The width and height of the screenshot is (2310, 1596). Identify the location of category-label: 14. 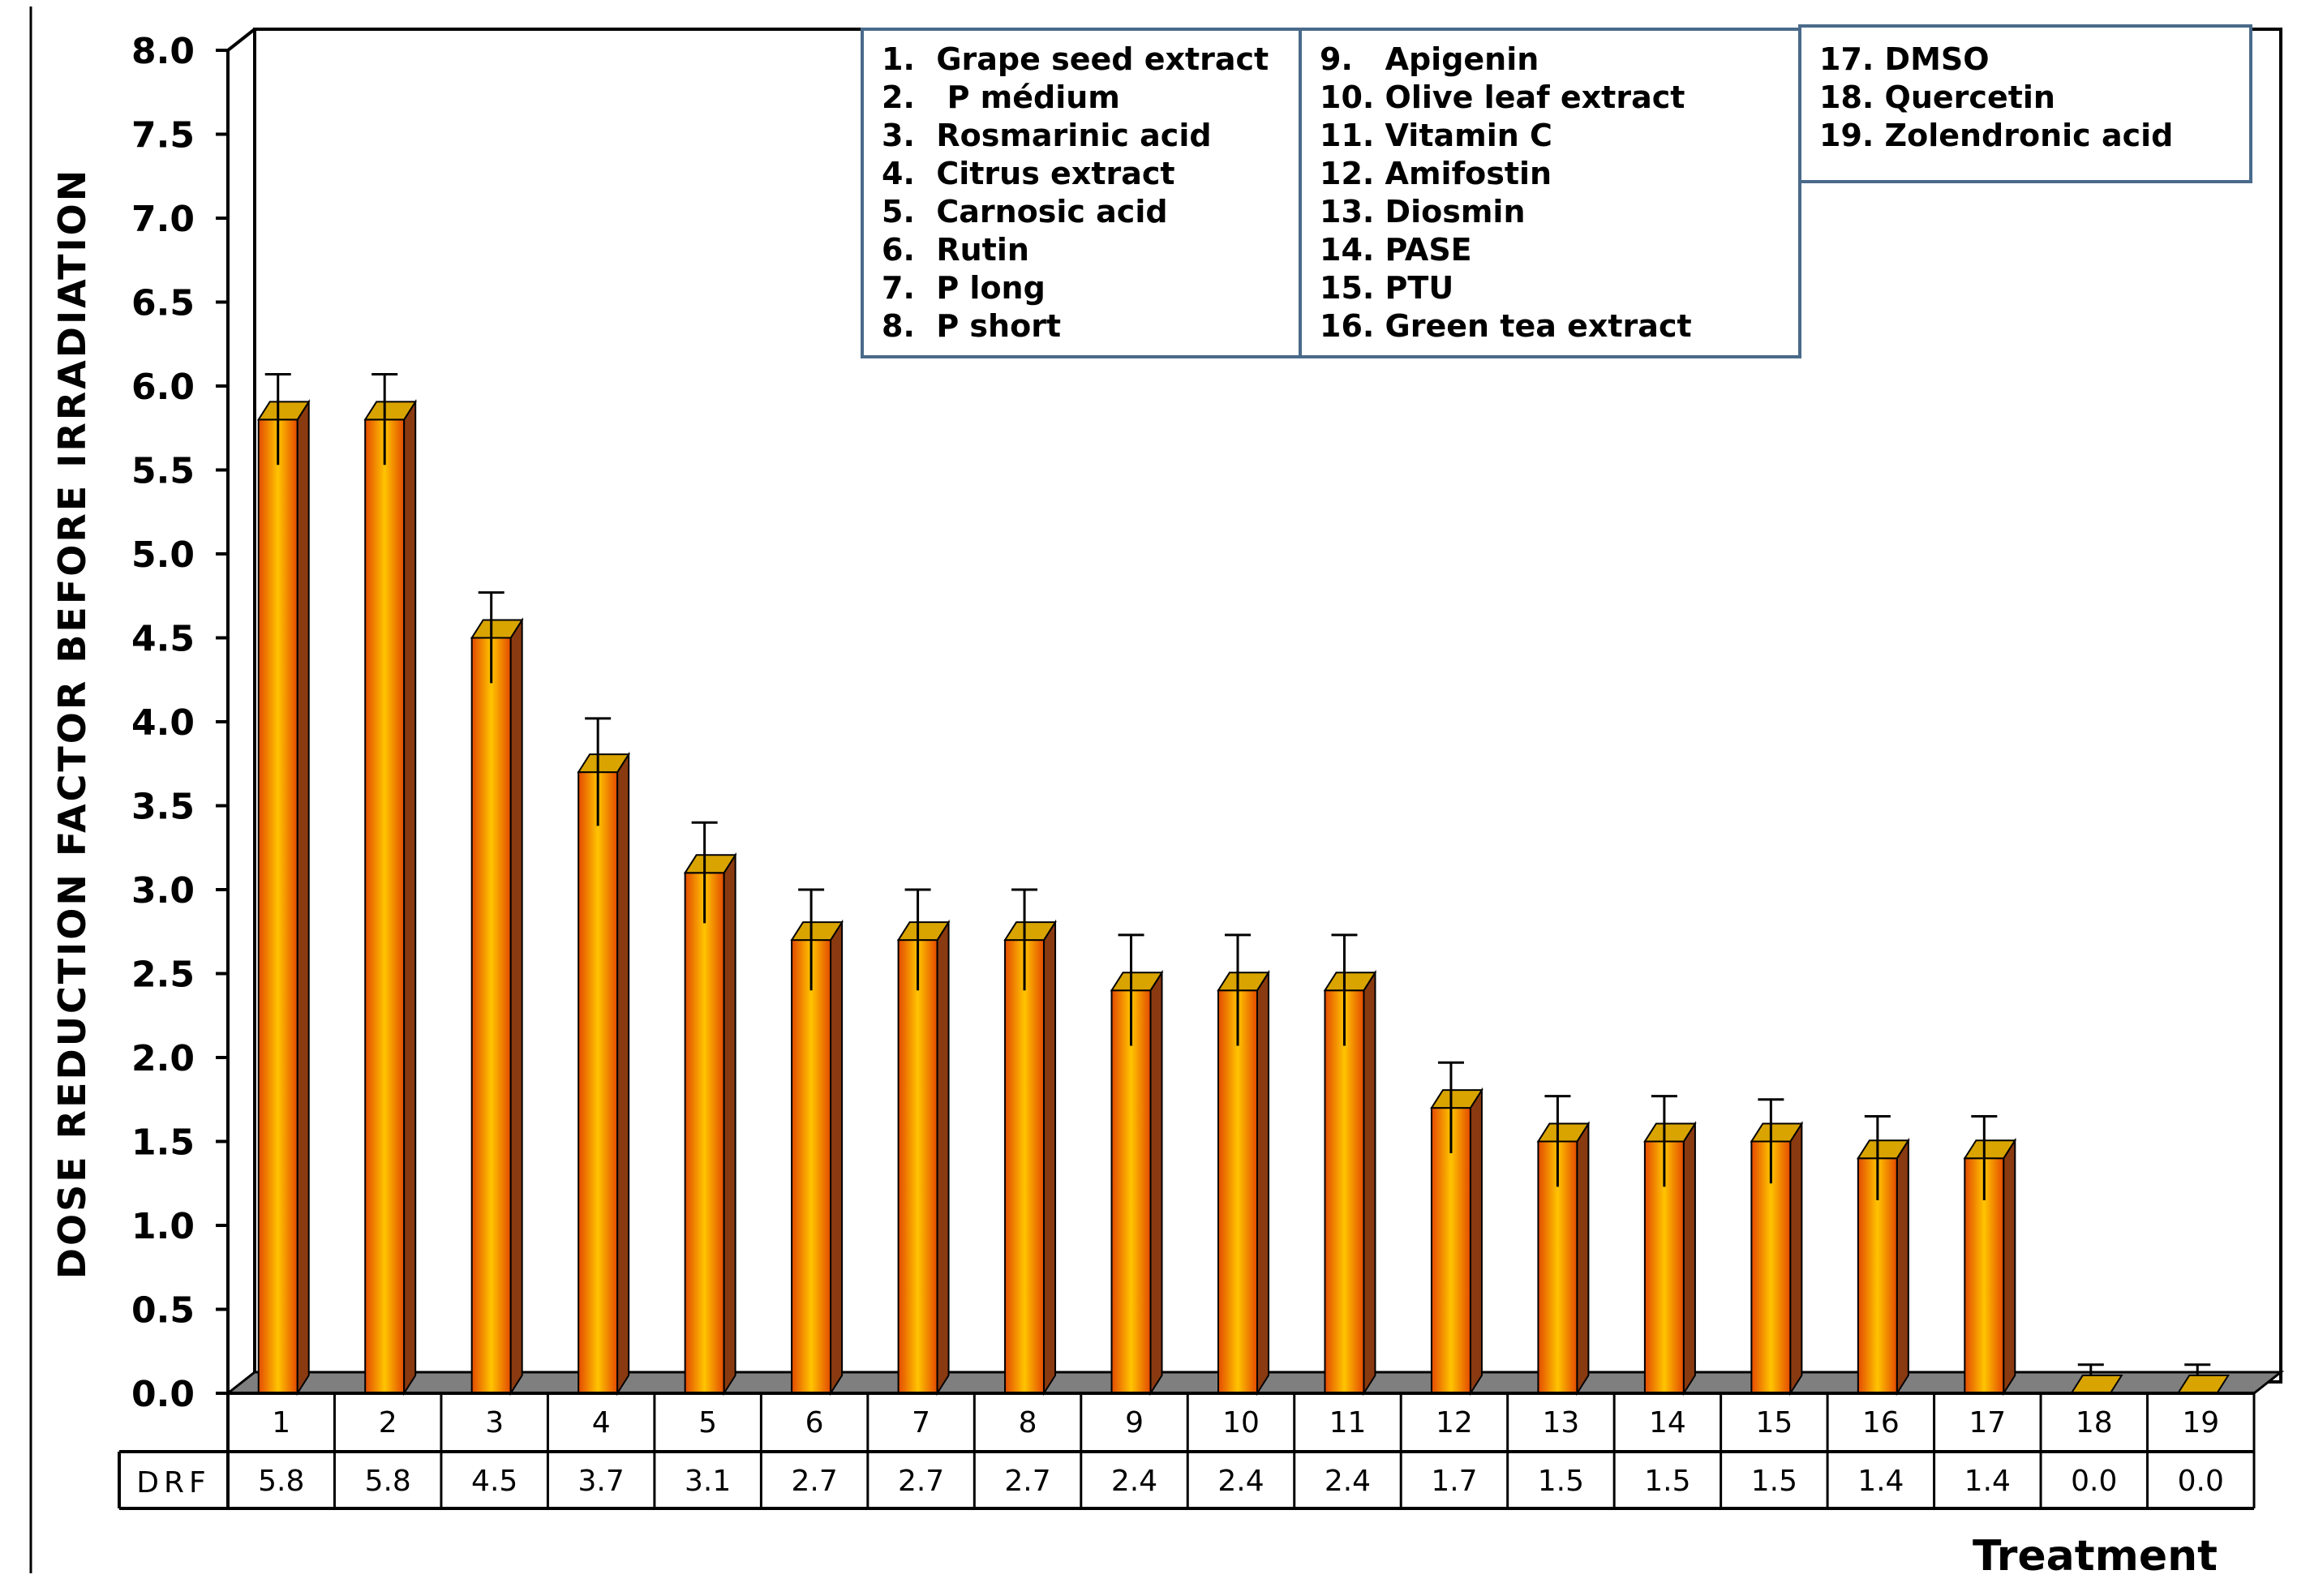
(1667, 1422).